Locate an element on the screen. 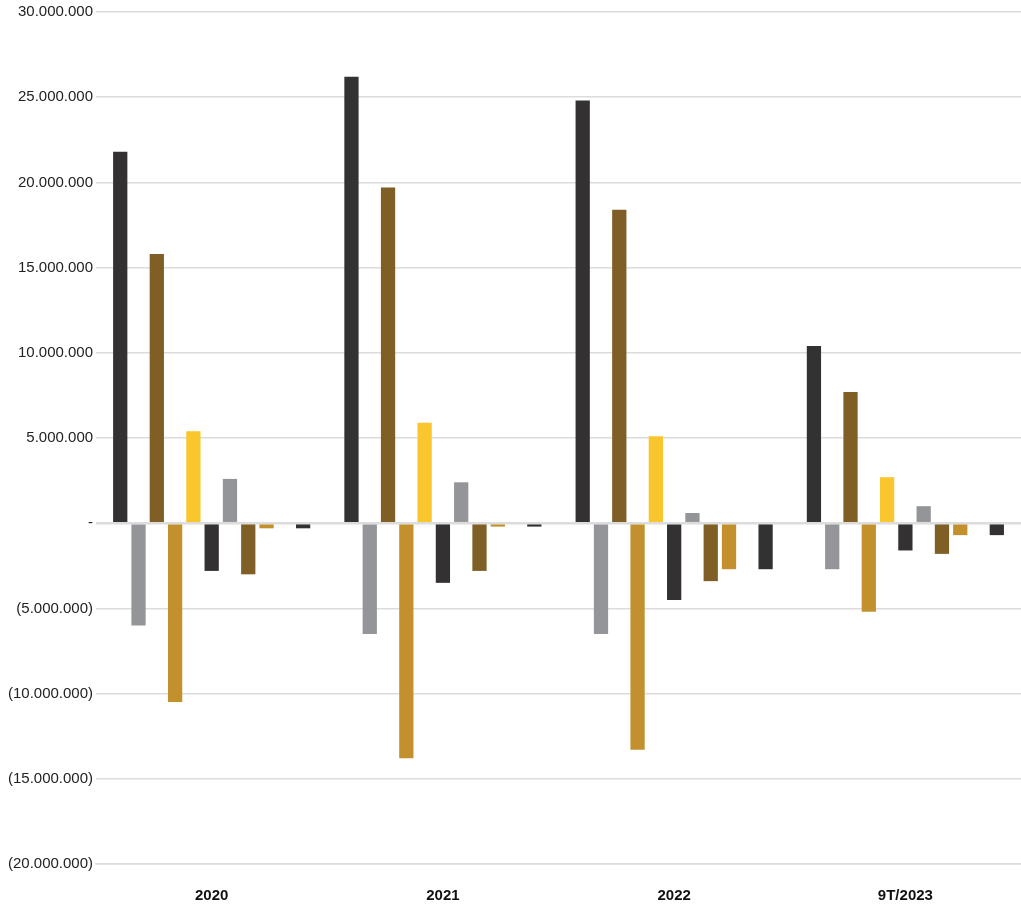 The width and height of the screenshot is (1021, 912). y-tick-label: 30.000.000 is located at coordinates (55, 11).